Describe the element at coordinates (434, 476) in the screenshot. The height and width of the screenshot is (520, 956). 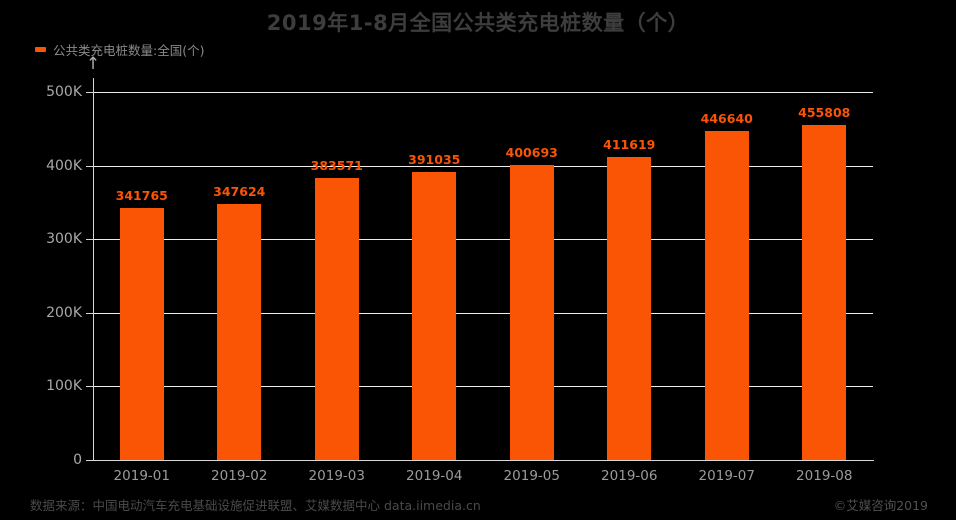
I see `x-axis-label: 2019-04` at that location.